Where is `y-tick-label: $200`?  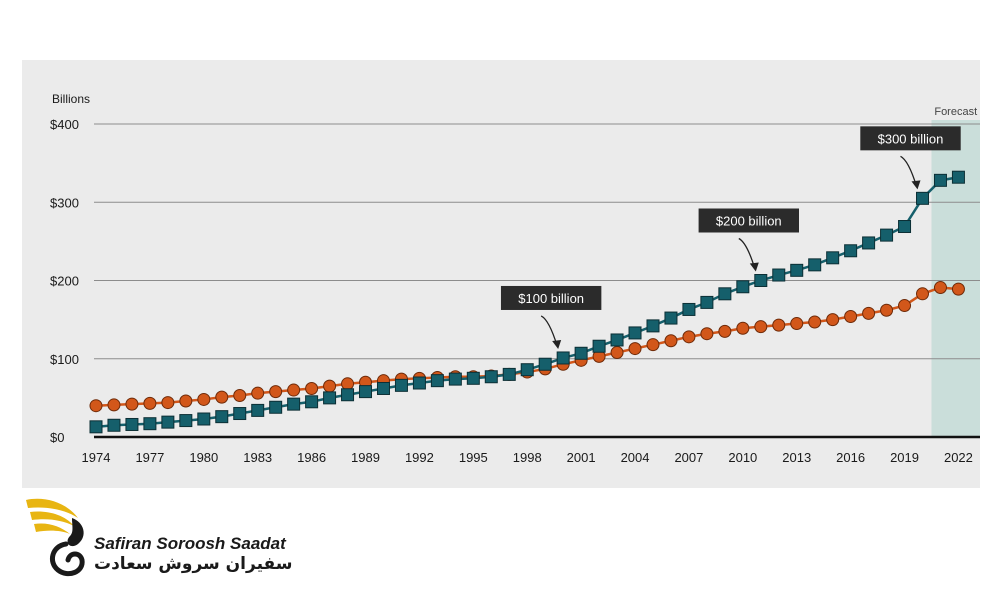 y-tick-label: $200 is located at coordinates (64, 281).